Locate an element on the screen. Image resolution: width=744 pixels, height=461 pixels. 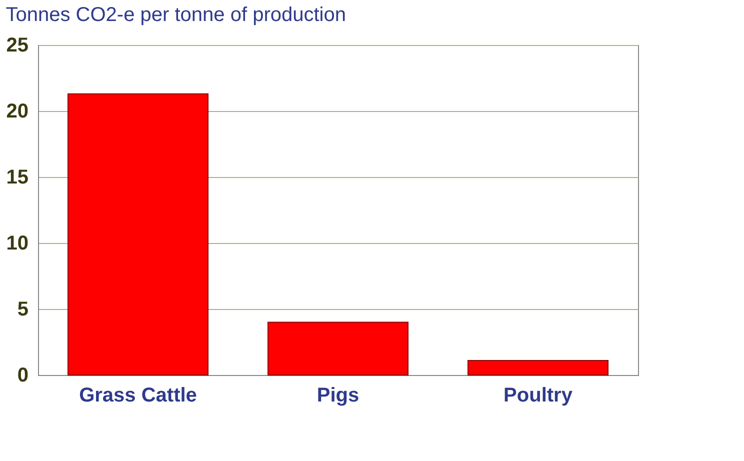
x-tick-label: Grass Cattle is located at coordinates (138, 395).